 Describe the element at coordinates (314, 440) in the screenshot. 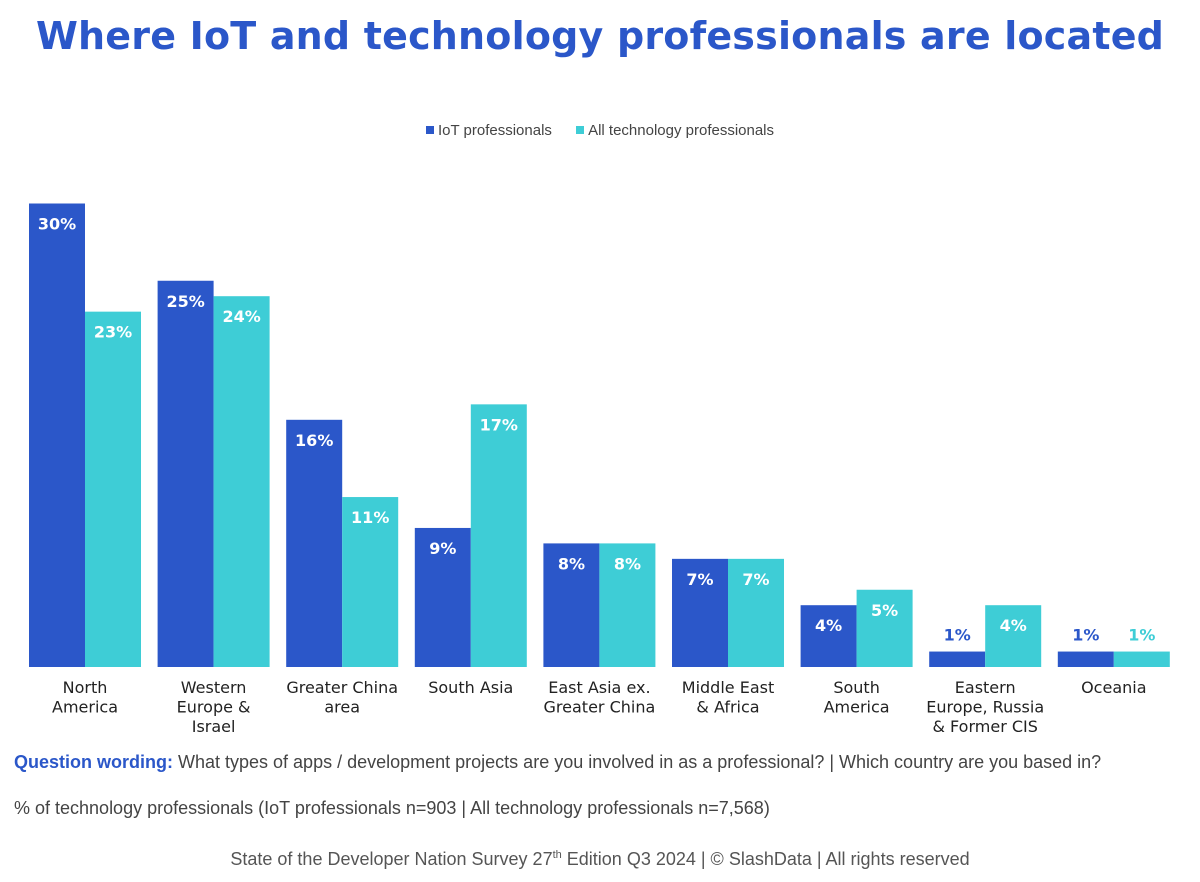

I see `bar-value-label-iot-2: 16%` at that location.